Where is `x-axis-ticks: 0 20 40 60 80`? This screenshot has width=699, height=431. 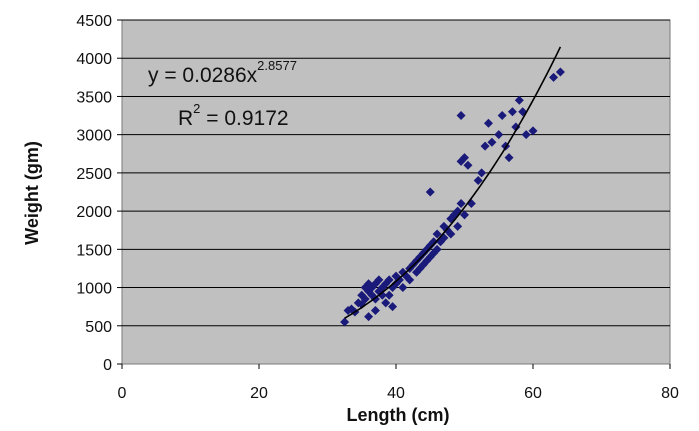 x-axis-ticks: 0 20 40 60 80 is located at coordinates (398, 383).